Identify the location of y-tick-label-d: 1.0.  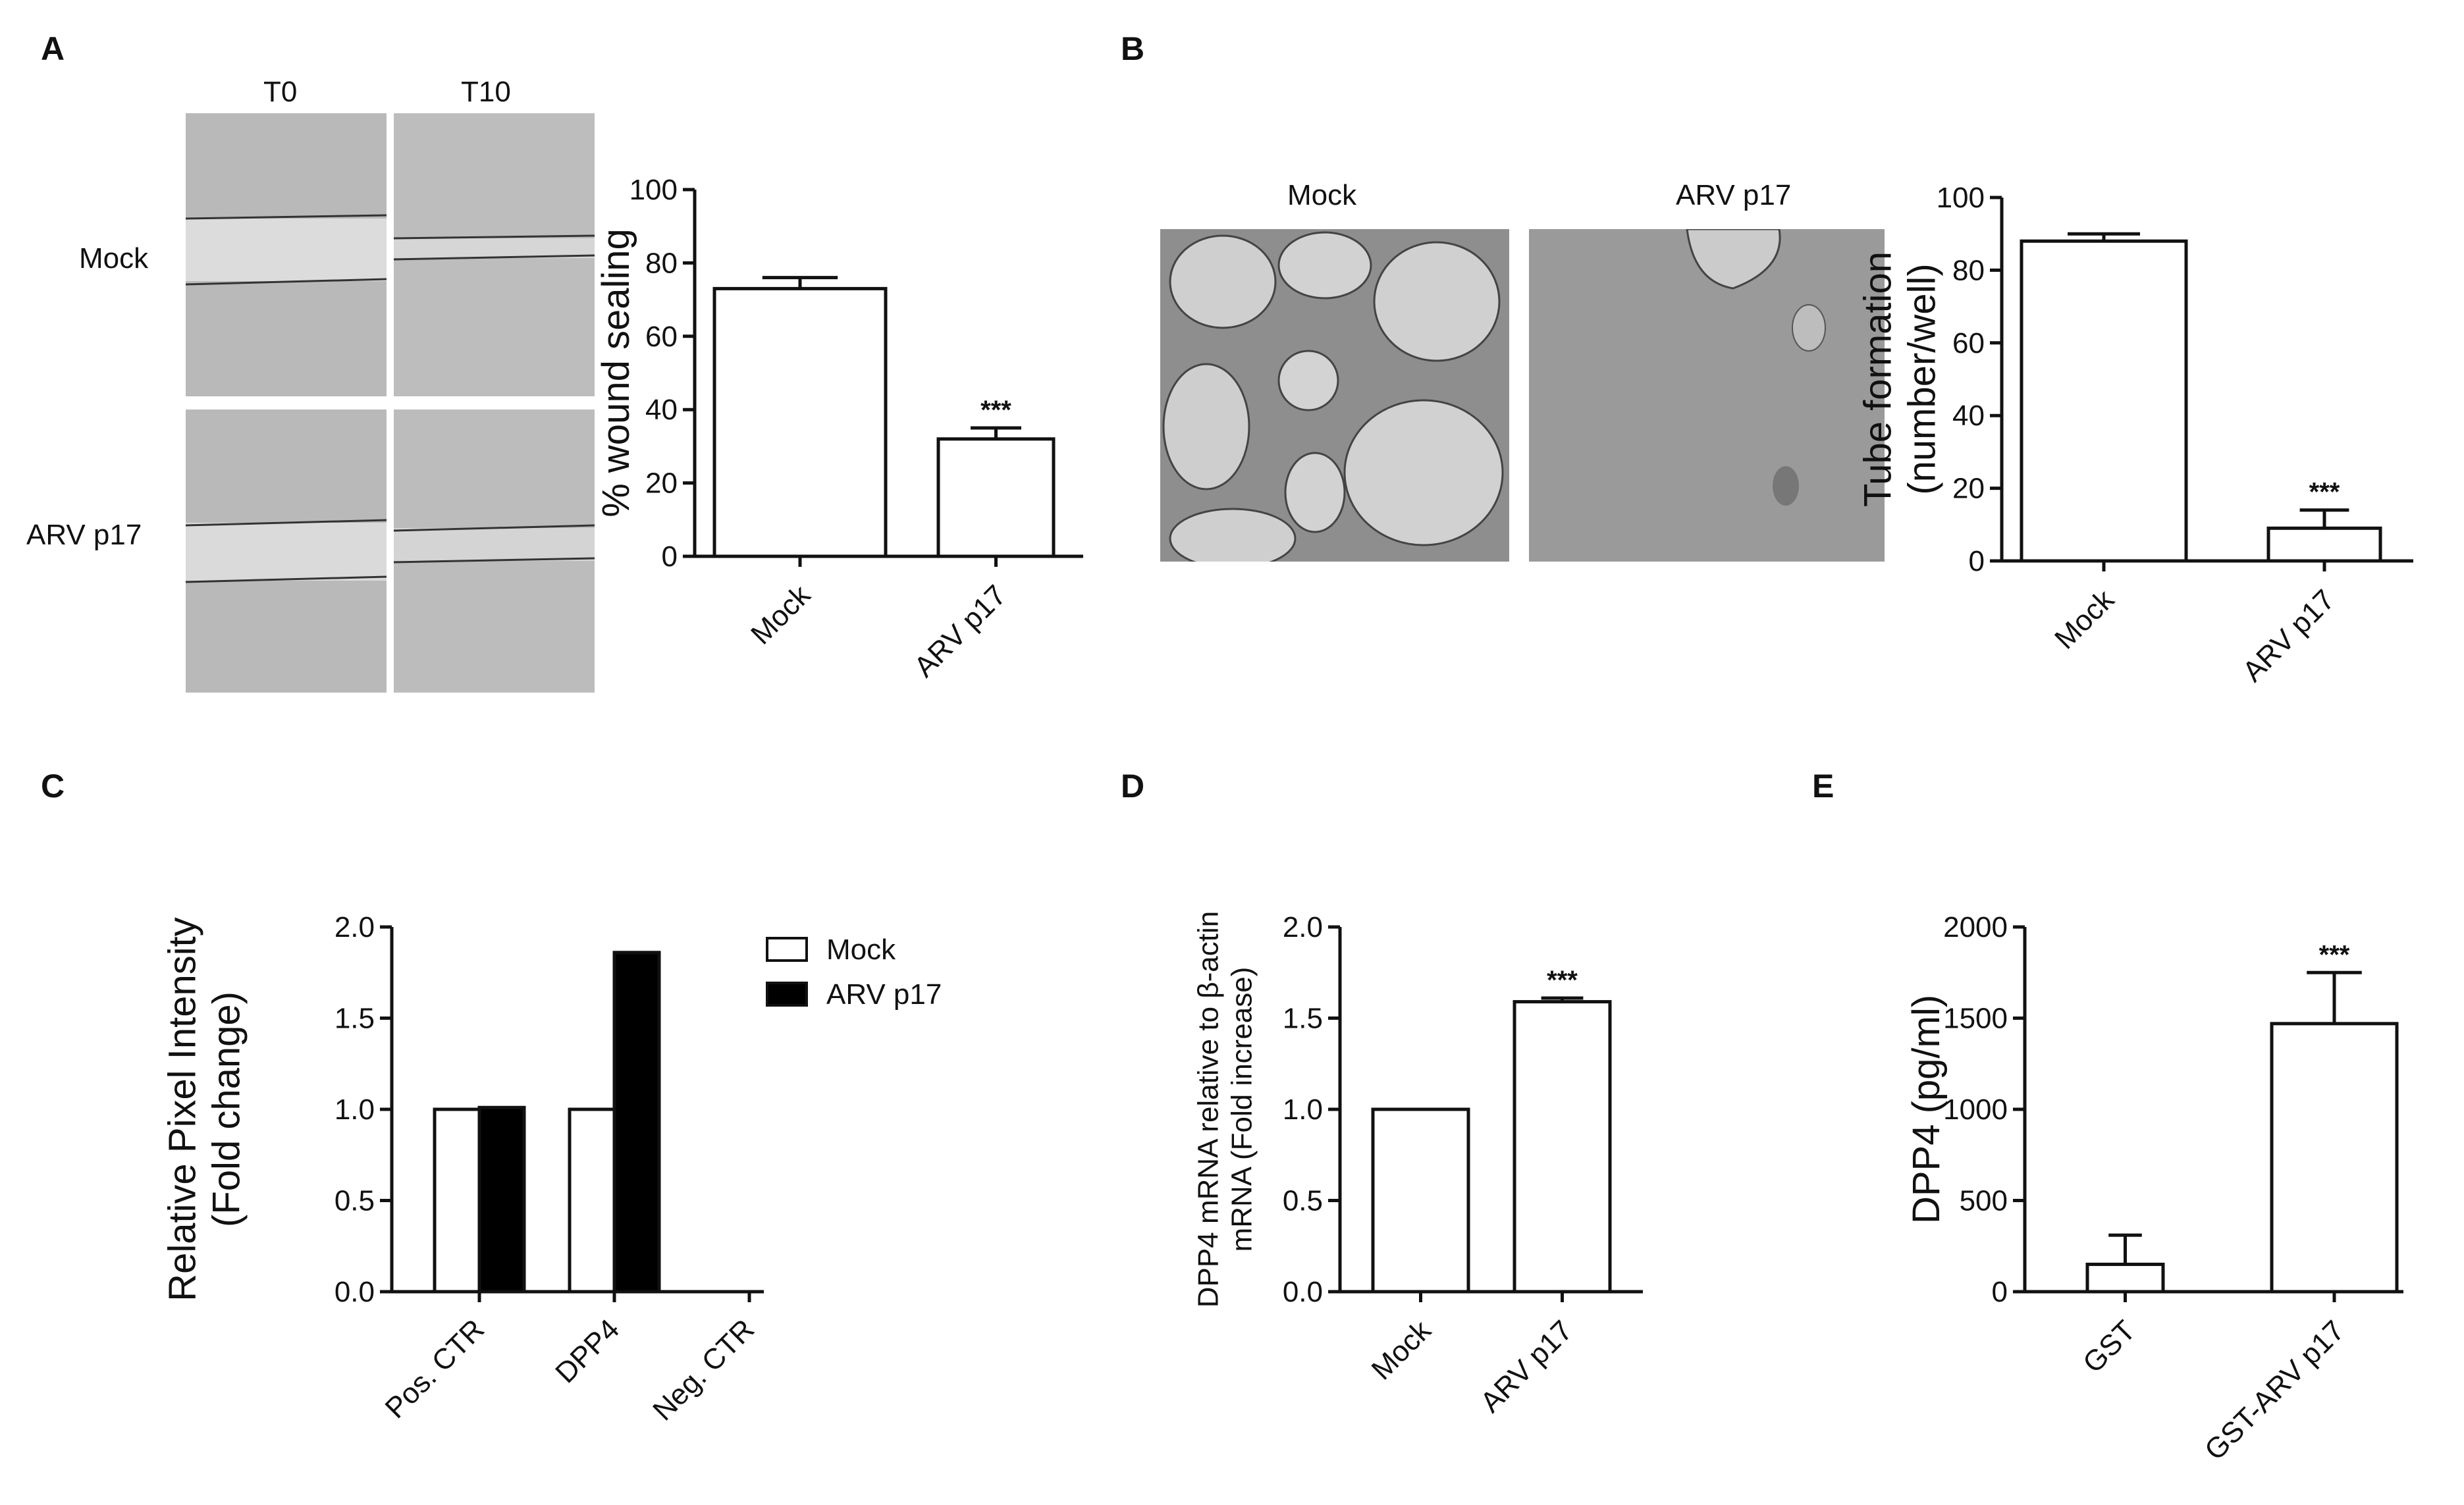
(1303, 1110).